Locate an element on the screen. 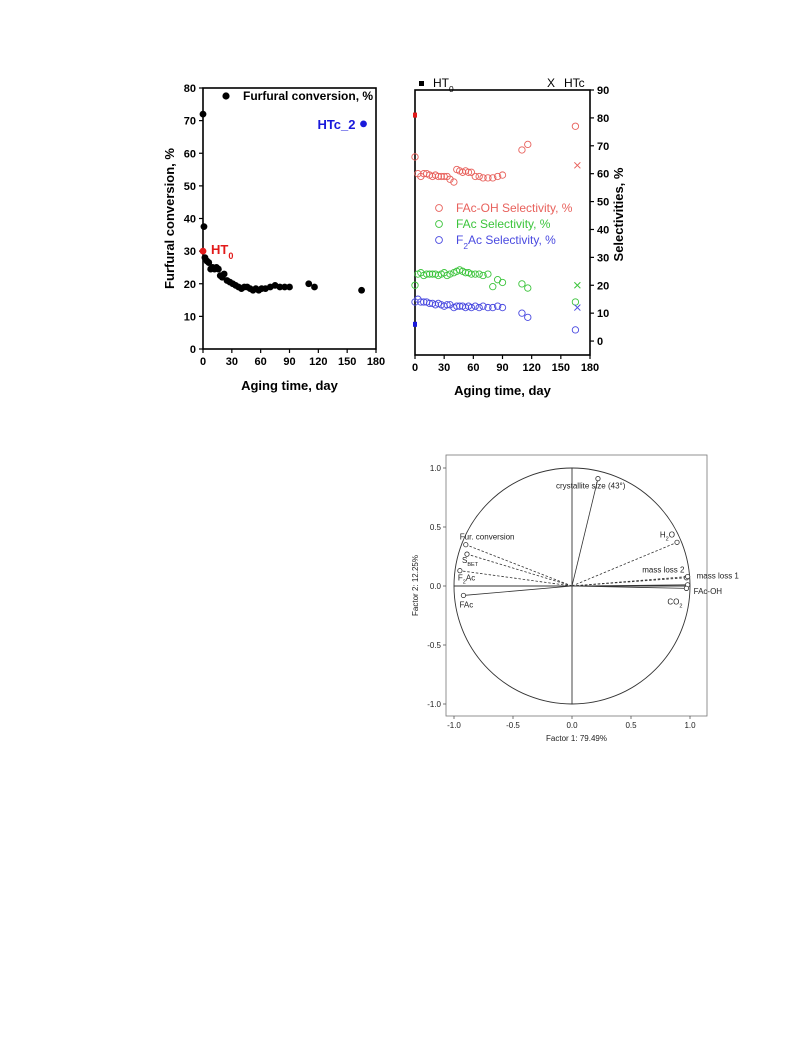  pca-x-tick-label: -1.0 is located at coordinates (454, 725).